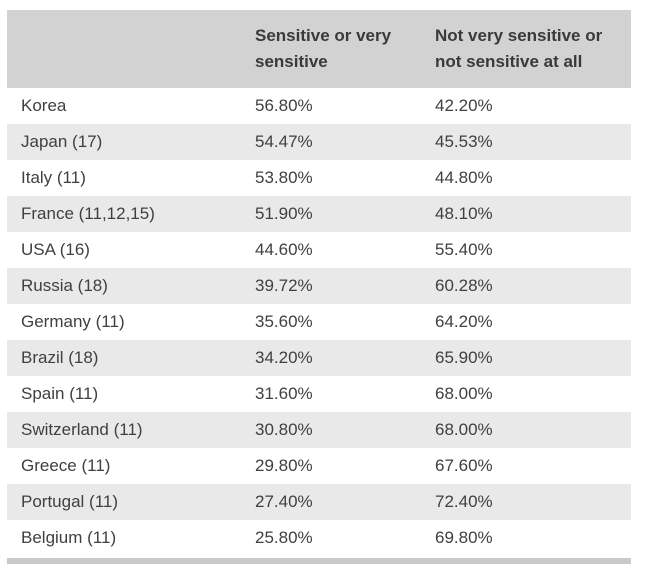 This screenshot has width=651, height=570. What do you see at coordinates (60, 357) in the screenshot?
I see `country-cell: Brazil (18)` at bounding box center [60, 357].